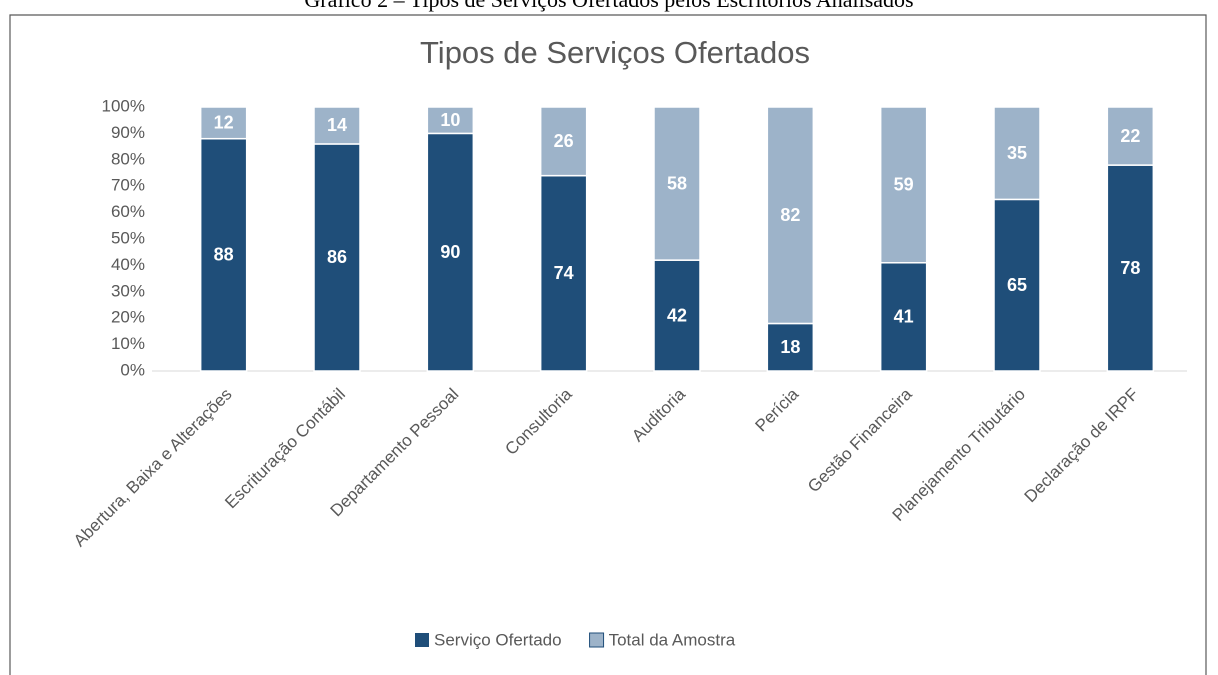 The width and height of the screenshot is (1218, 675). I want to click on y-tick-label: 70%, so click(128, 185).